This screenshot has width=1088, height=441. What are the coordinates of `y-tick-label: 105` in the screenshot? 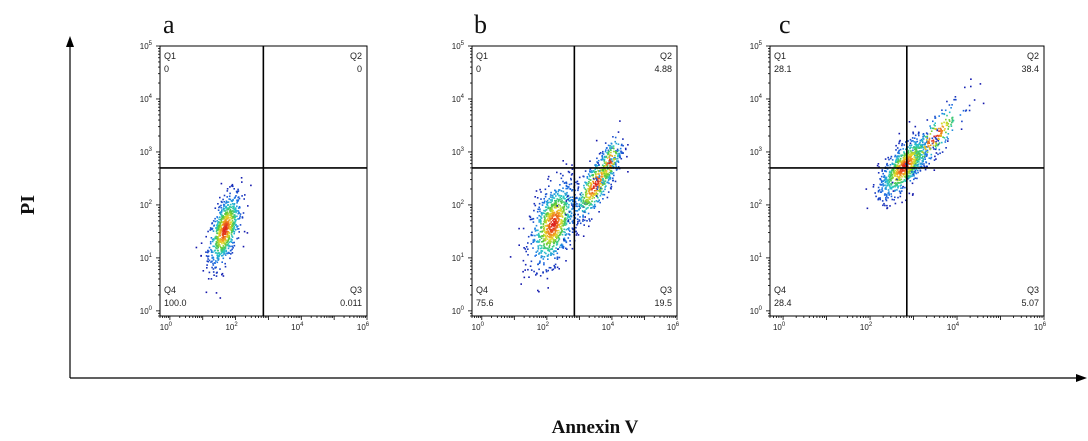 It's located at (756, 46).